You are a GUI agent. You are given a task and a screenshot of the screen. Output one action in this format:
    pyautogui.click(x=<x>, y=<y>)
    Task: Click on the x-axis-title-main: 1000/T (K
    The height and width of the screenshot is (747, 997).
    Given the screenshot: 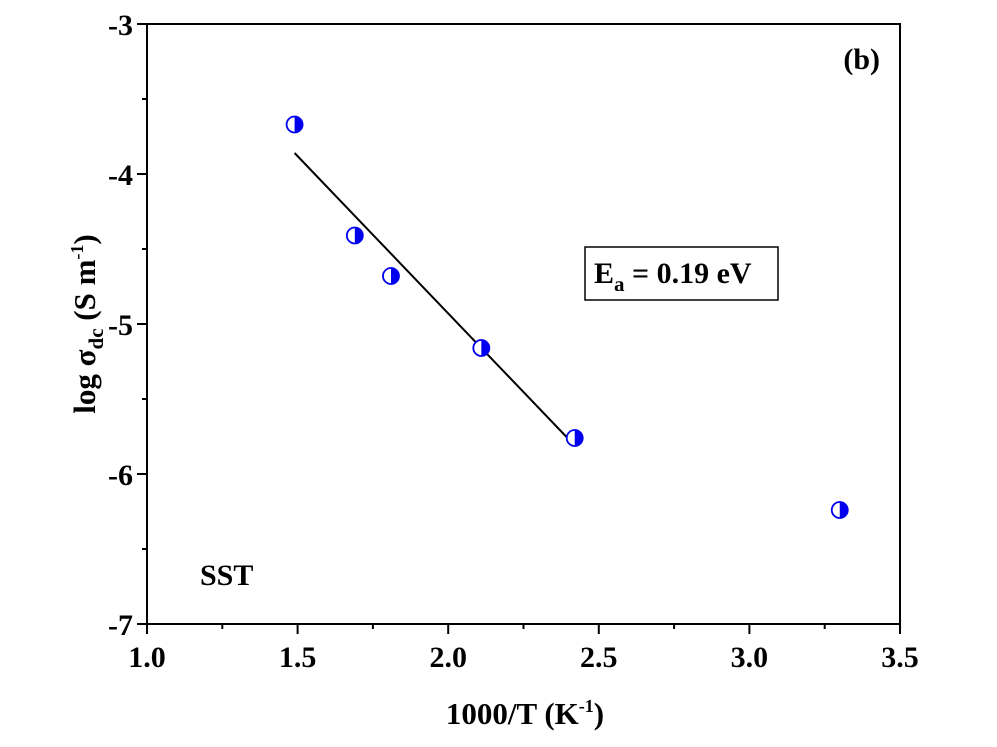 What is the action you would take?
    pyautogui.click(x=512, y=713)
    